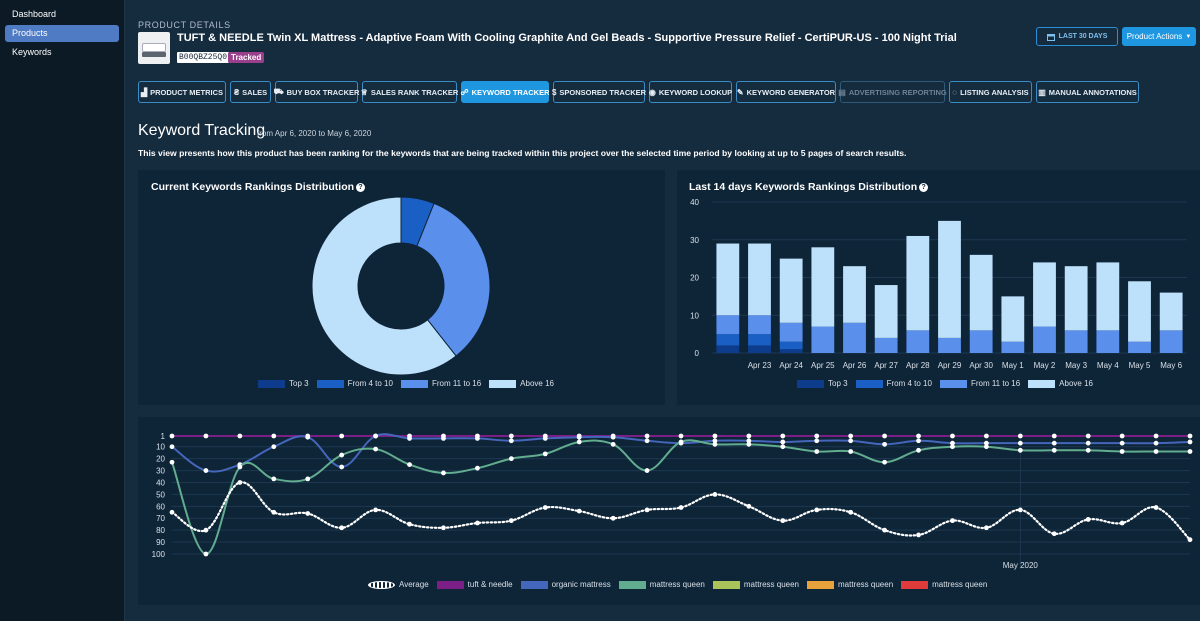 The image size is (1200, 621). What do you see at coordinates (474, 584) in the screenshot?
I see `legend-item: tuft & needle` at bounding box center [474, 584].